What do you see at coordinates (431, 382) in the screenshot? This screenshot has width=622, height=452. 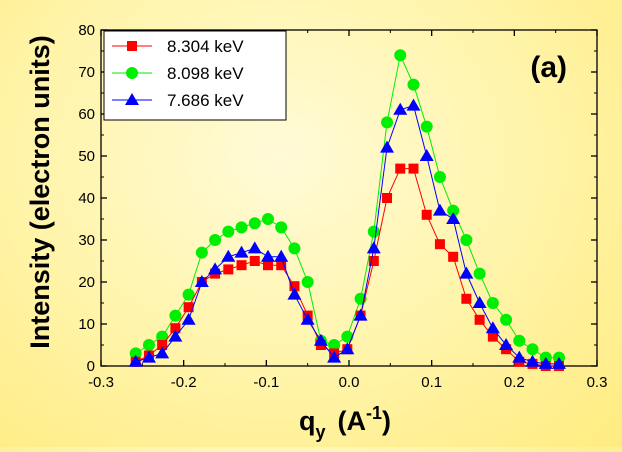 I see `x-tick-label: 0.1` at bounding box center [431, 382].